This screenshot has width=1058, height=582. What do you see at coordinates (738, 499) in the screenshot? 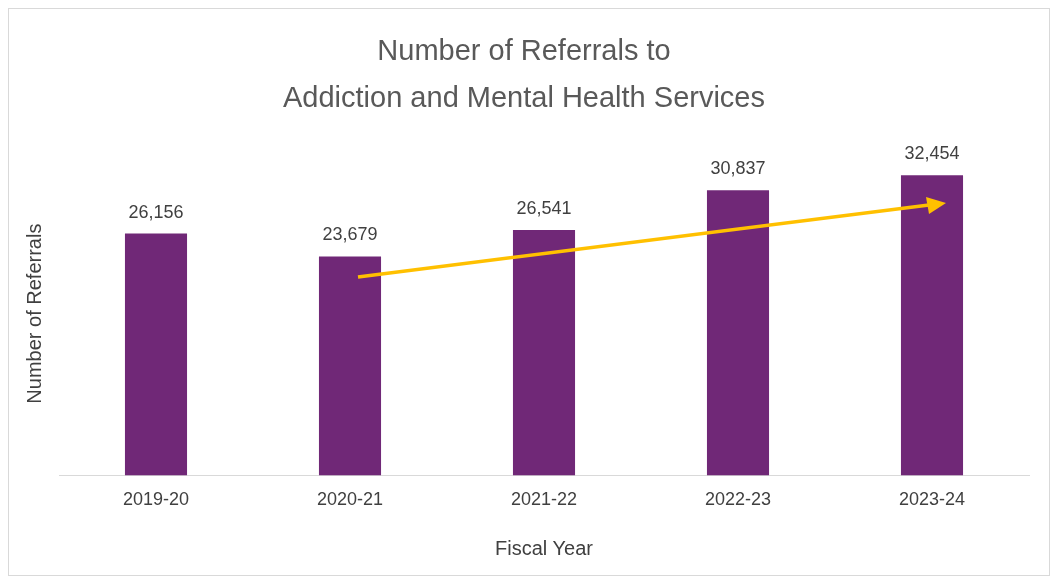
I see `x-tick-label: 2022-23` at bounding box center [738, 499].